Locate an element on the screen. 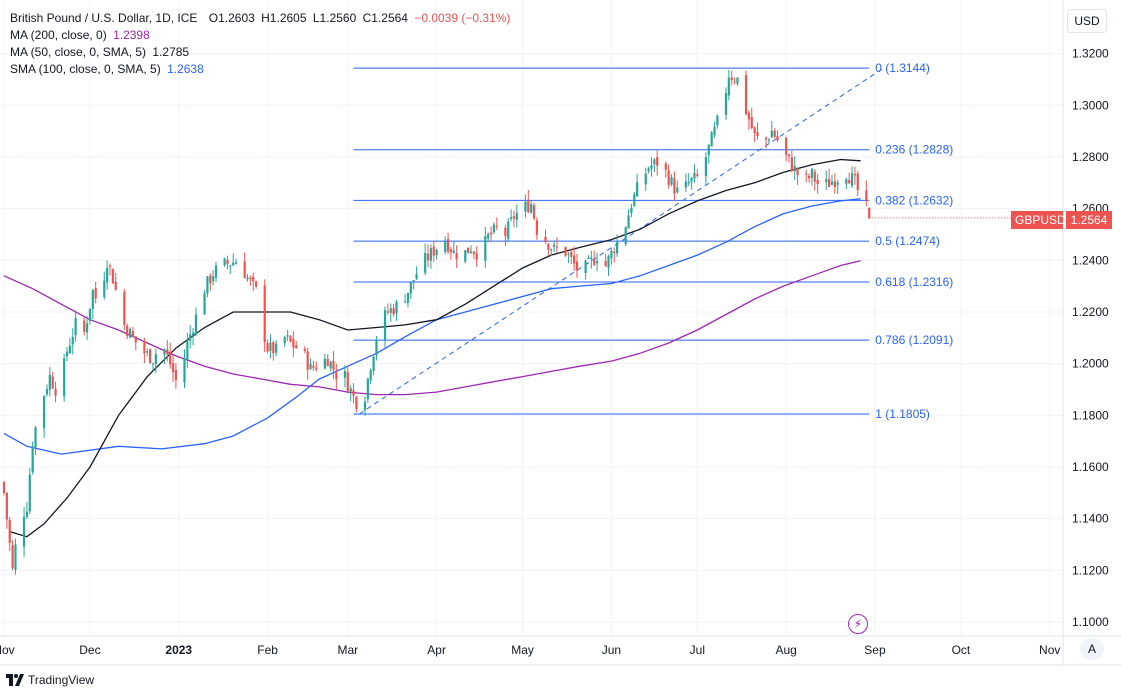  y-tick-label: 1.2200 is located at coordinates (1090, 312).